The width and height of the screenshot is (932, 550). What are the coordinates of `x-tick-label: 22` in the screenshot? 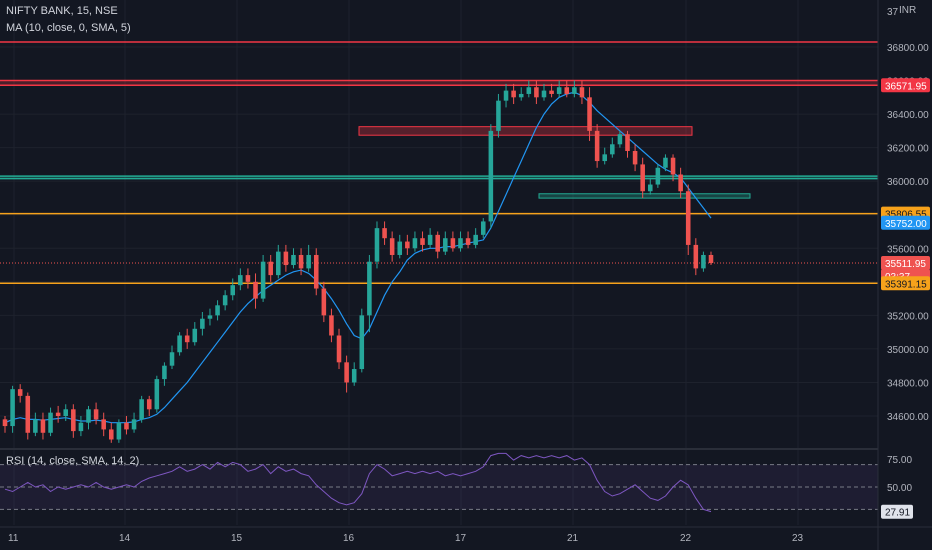 It's located at (686, 538).